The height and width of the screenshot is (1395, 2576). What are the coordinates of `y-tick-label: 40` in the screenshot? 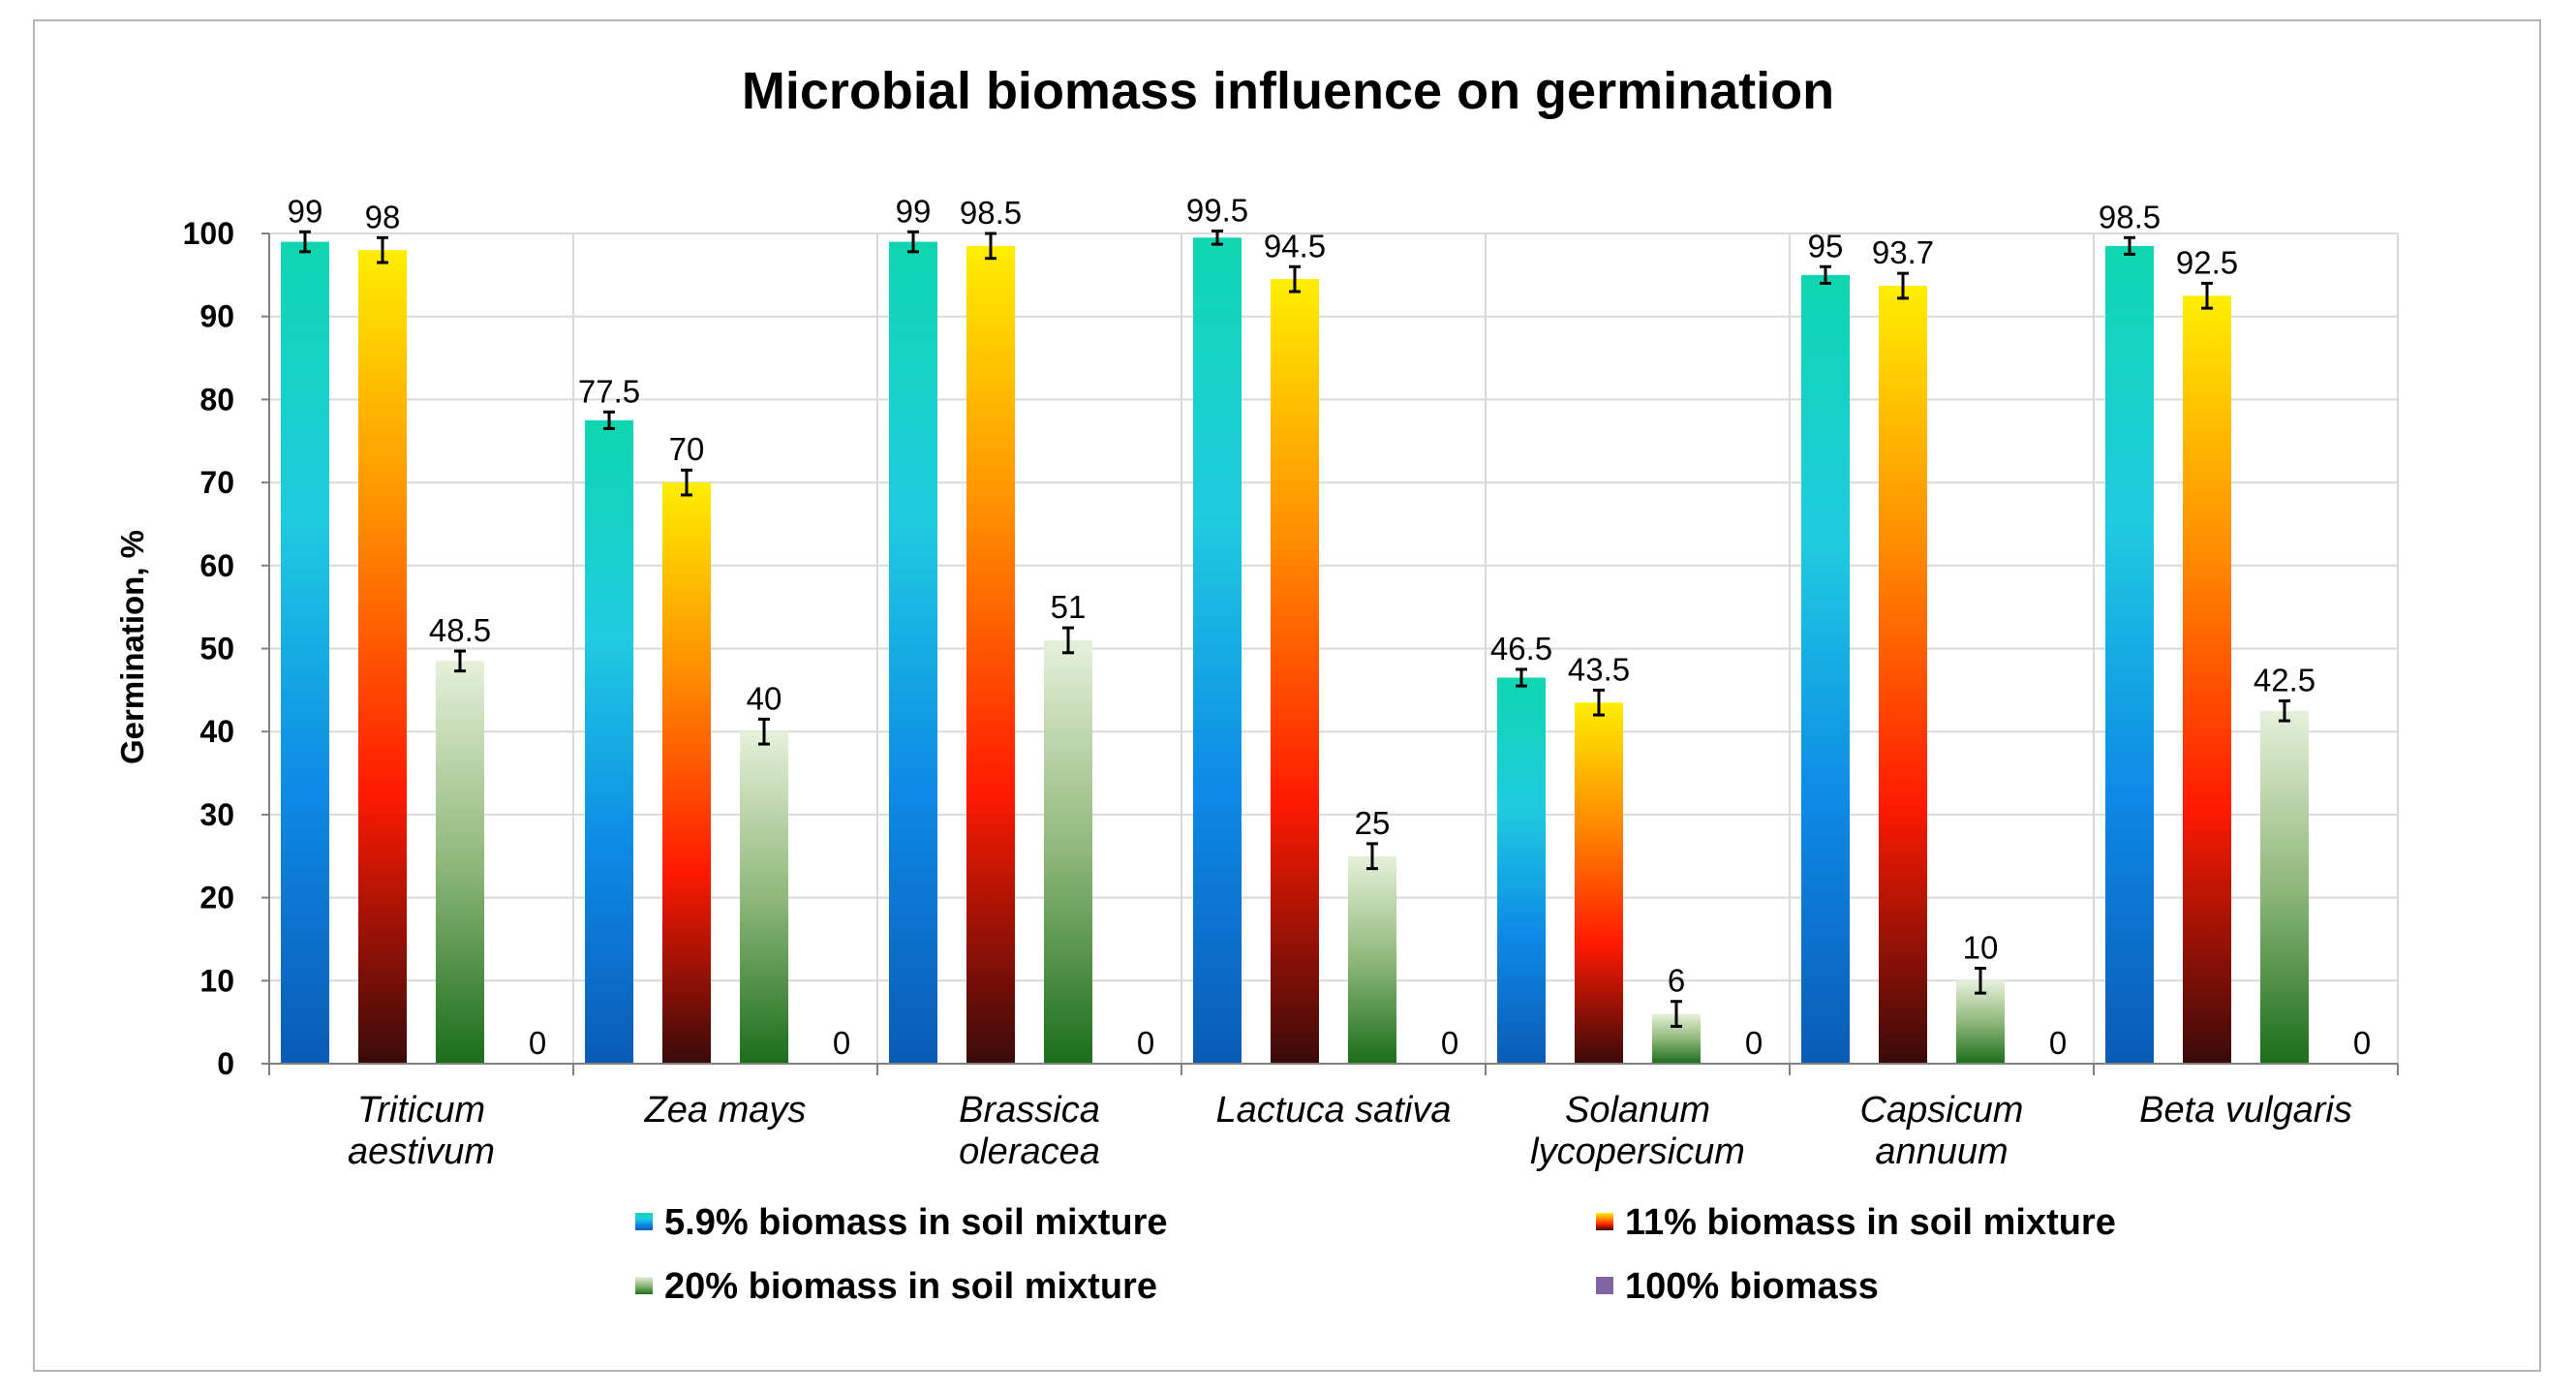 It's located at (216, 731).